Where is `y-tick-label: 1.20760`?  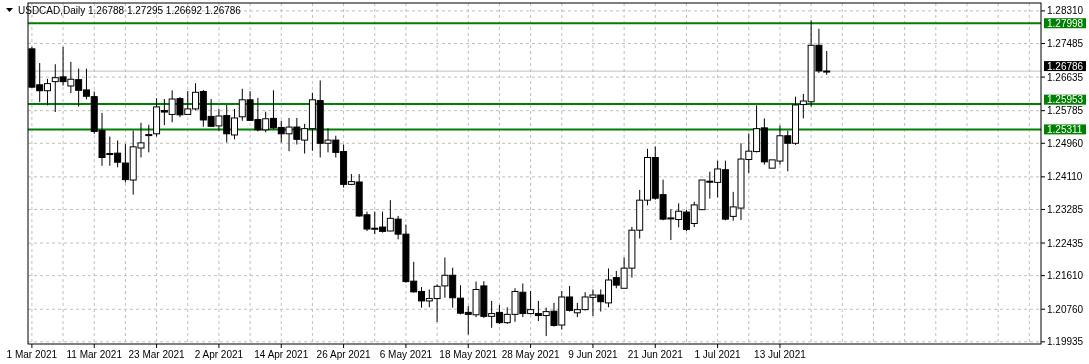
y-tick-label: 1.20760 is located at coordinates (1065, 309).